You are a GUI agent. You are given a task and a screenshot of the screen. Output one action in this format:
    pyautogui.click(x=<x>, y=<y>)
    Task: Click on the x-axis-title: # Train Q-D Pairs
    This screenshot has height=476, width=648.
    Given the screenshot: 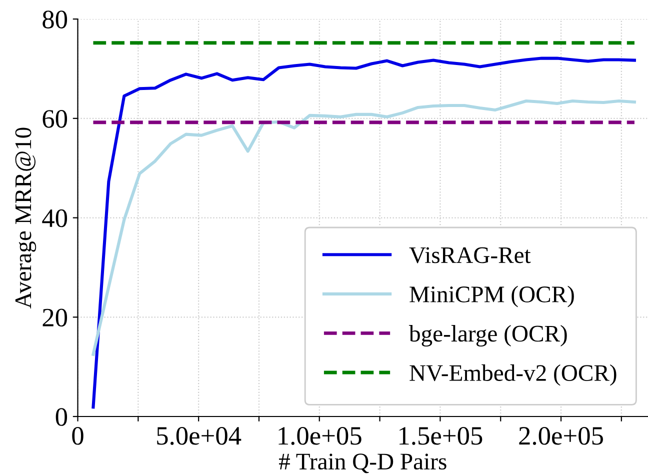 What is the action you would take?
    pyautogui.click(x=362, y=464)
    